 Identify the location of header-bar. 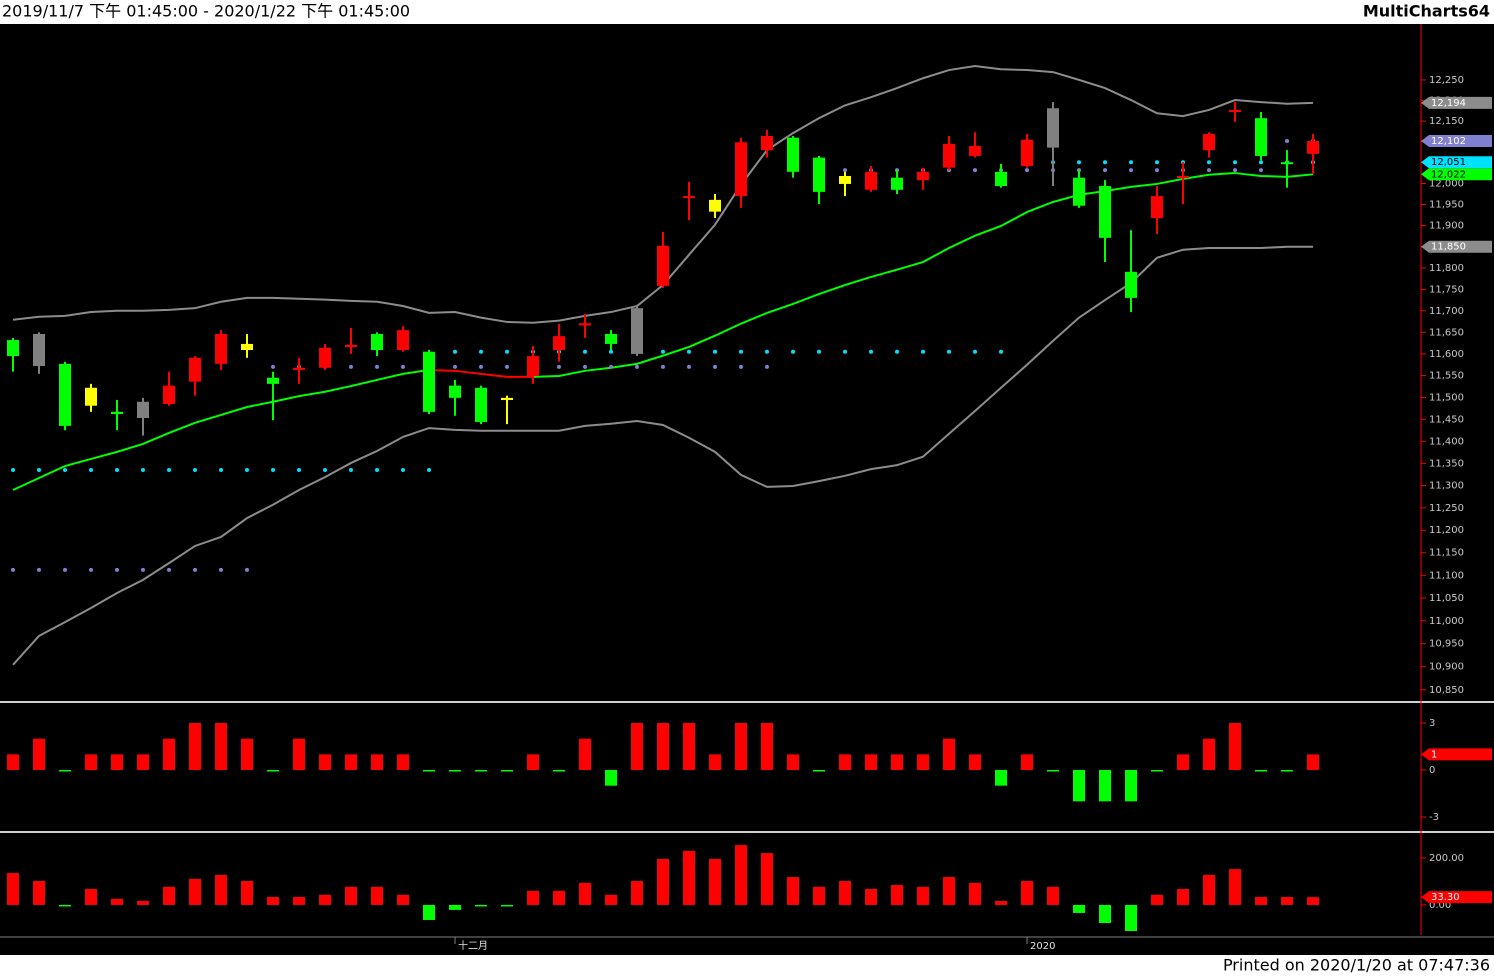
(747, 12).